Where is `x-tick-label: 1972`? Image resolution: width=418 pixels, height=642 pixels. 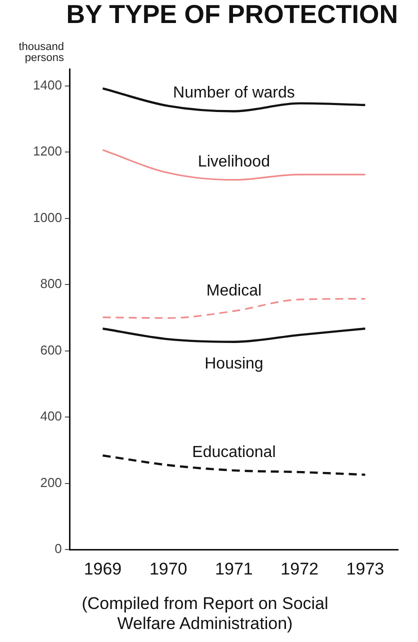
x-tick-label: 1972 is located at coordinates (299, 568).